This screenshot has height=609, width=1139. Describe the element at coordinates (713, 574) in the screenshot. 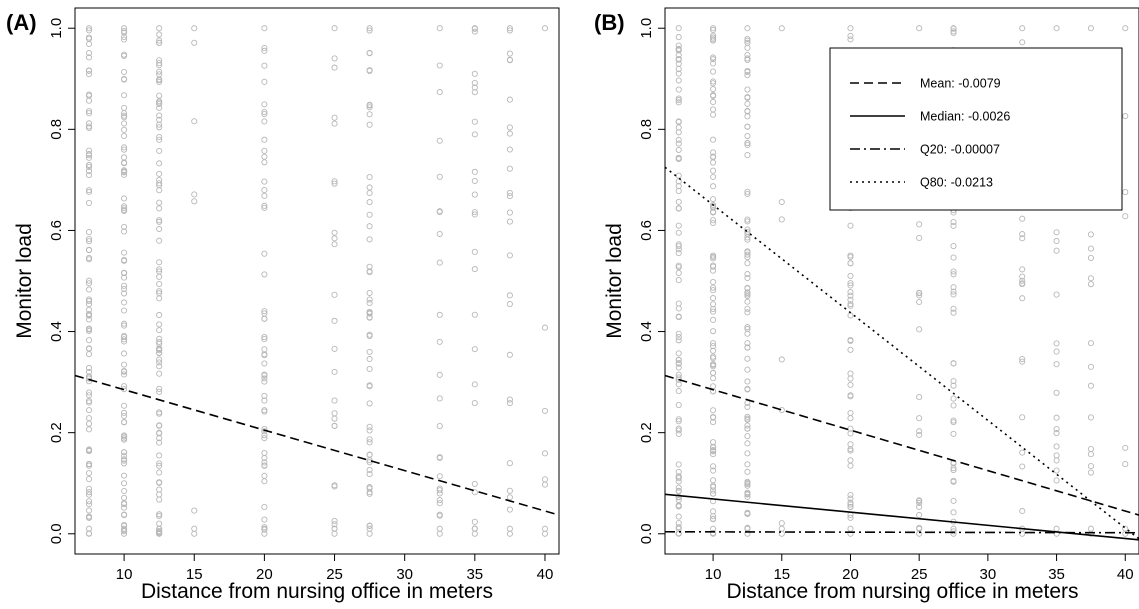

I see `x-tick-label: 10` at that location.